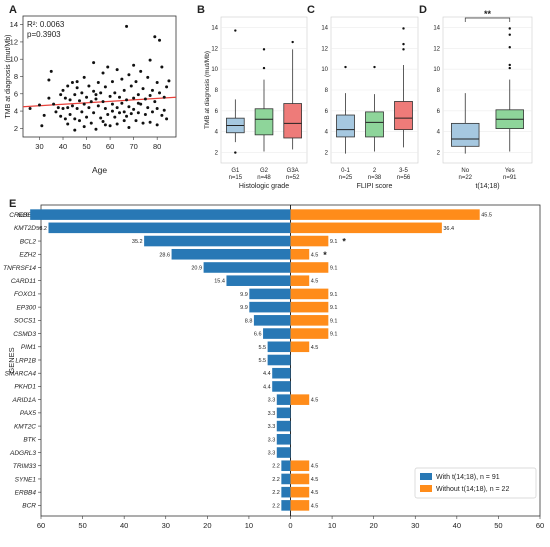 The width and height of the screenshot is (550, 547). What do you see at coordinates (29, 440) in the screenshot?
I see `gene-label: BTK` at bounding box center [29, 440].